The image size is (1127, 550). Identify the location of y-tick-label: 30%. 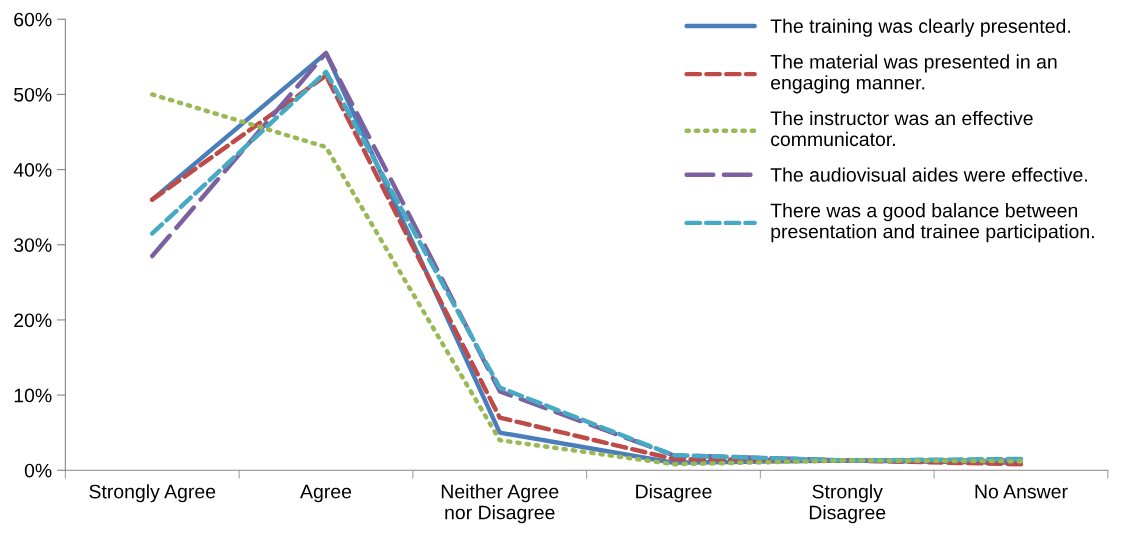
(33, 245).